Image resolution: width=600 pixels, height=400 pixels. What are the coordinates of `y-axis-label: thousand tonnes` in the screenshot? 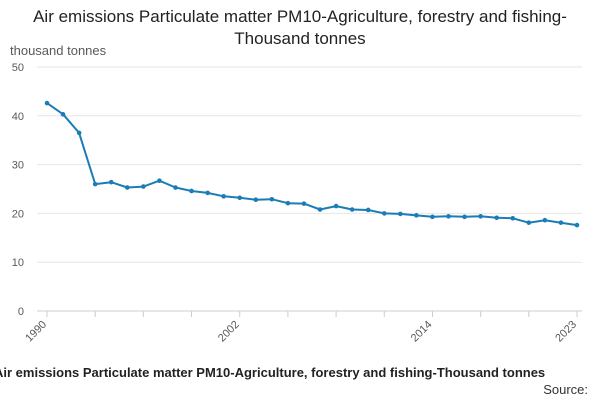 It's located at (58, 50).